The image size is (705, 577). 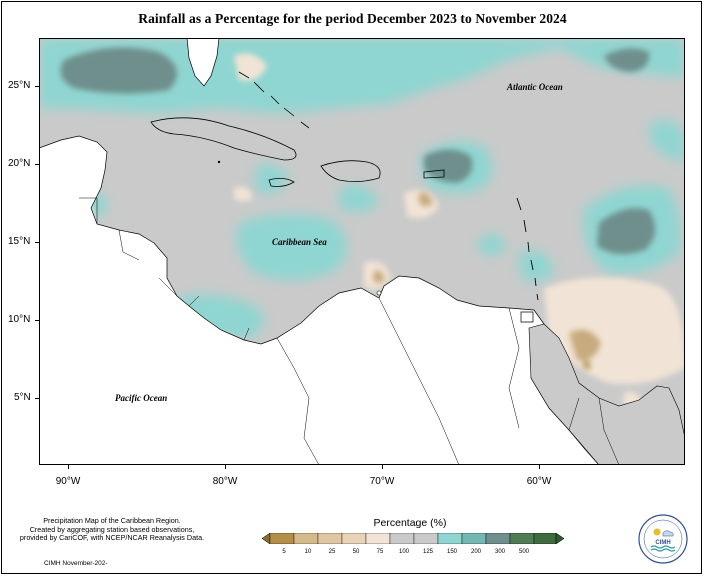 What do you see at coordinates (284, 552) in the screenshot?
I see `legend-tick-label: 5` at bounding box center [284, 552].